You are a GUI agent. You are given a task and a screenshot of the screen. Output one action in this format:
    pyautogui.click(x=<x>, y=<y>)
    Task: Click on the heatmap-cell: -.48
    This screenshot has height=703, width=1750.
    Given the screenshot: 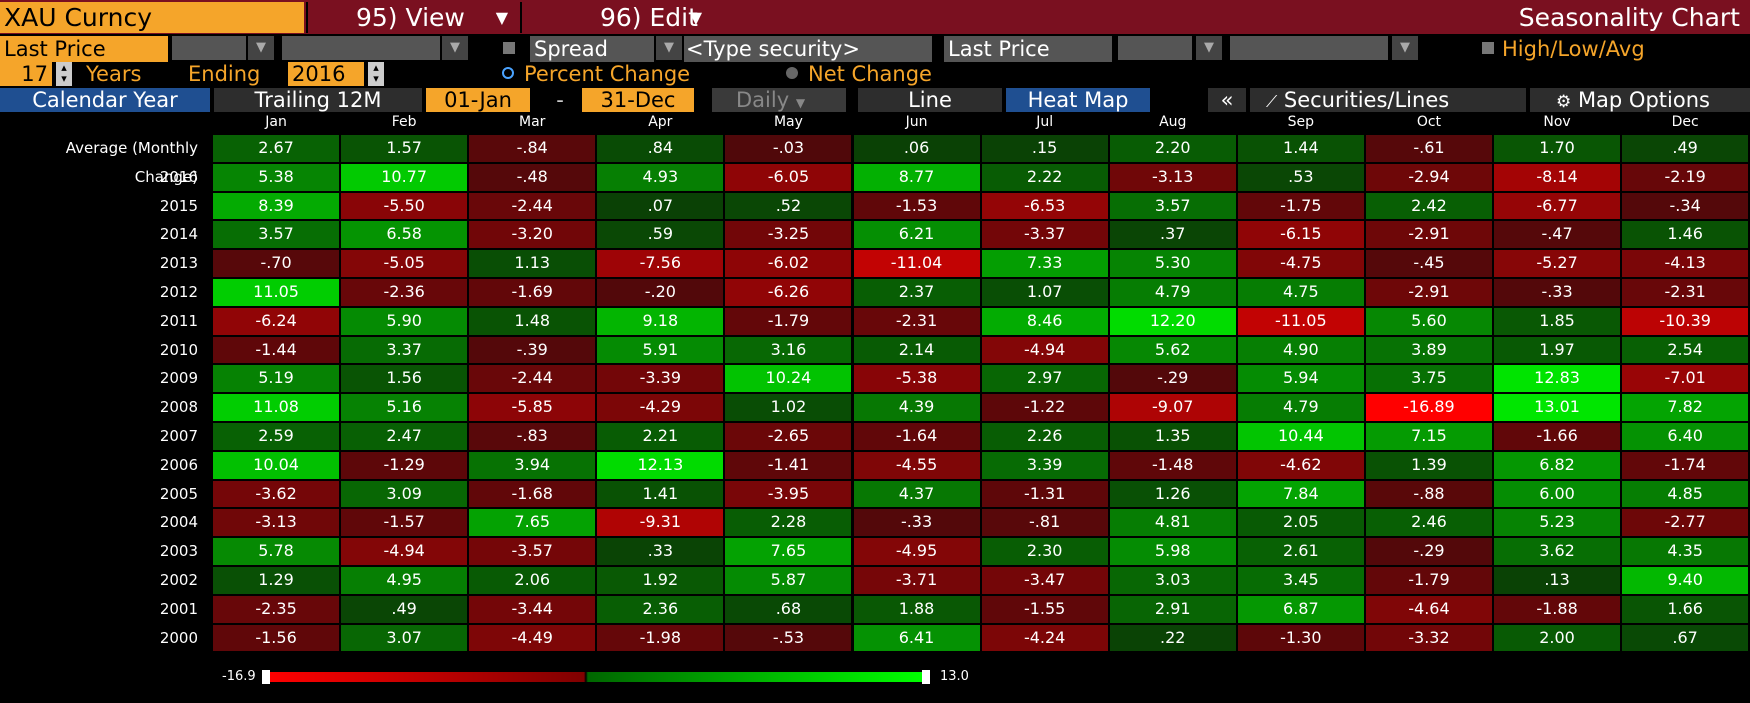 What is the action you would take?
    pyautogui.click(x=532, y=177)
    